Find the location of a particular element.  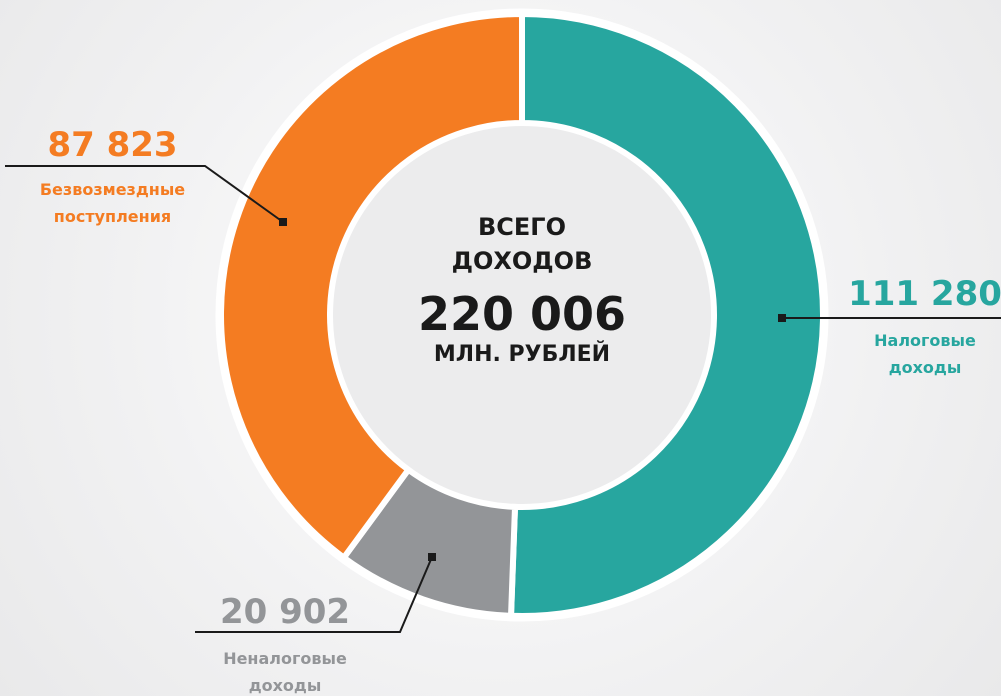

center-line: ВСЕГО is located at coordinates (522, 227).